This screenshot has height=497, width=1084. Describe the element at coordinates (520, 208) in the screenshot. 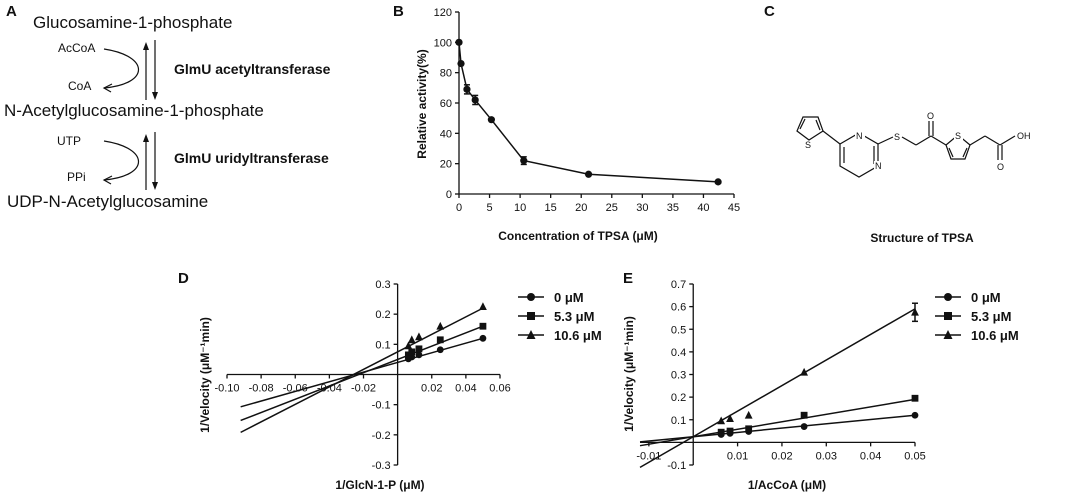

I see `x-tick-label: 10` at that location.